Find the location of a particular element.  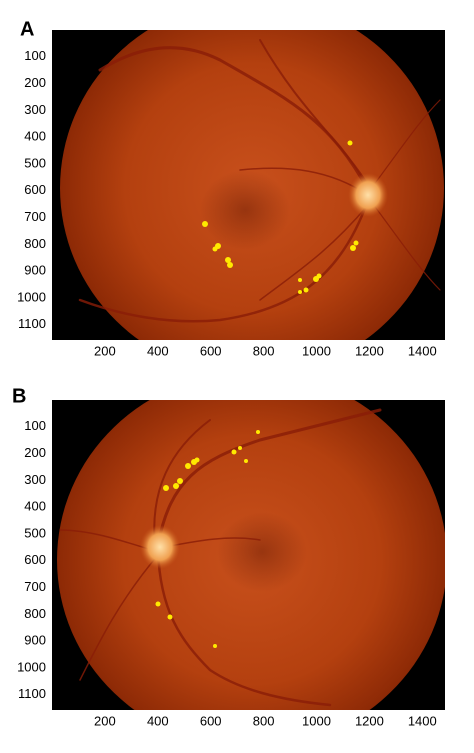

panel-label: A is located at coordinates (27, 29).